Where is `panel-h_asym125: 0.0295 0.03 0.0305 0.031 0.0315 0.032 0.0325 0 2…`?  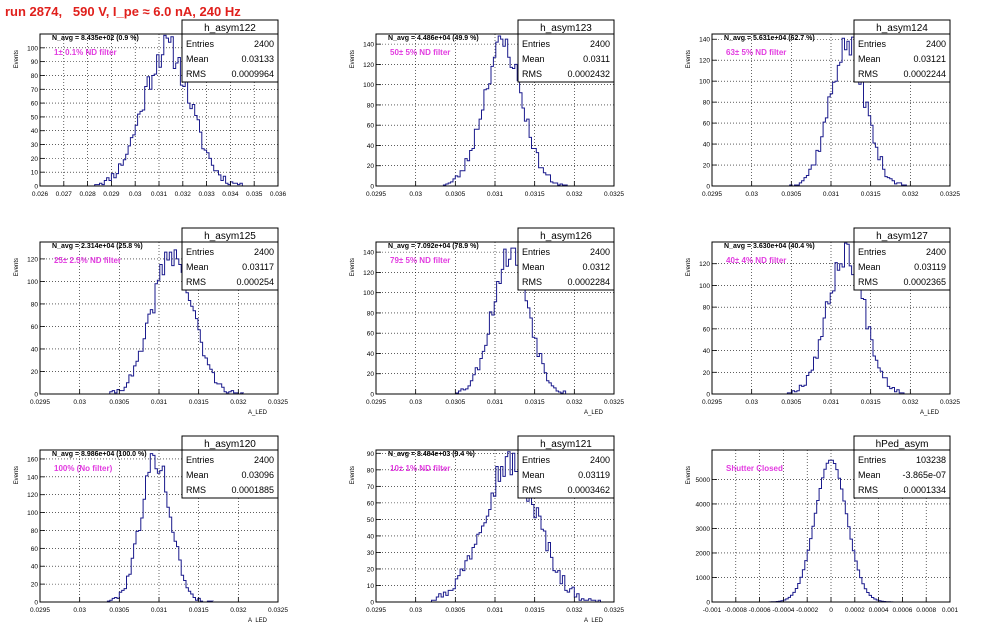 panel-h_asym125: 0.0295 0.03 0.0305 0.031 0.0315 0.032 0.0325 0 2… is located at coordinates (151, 321).